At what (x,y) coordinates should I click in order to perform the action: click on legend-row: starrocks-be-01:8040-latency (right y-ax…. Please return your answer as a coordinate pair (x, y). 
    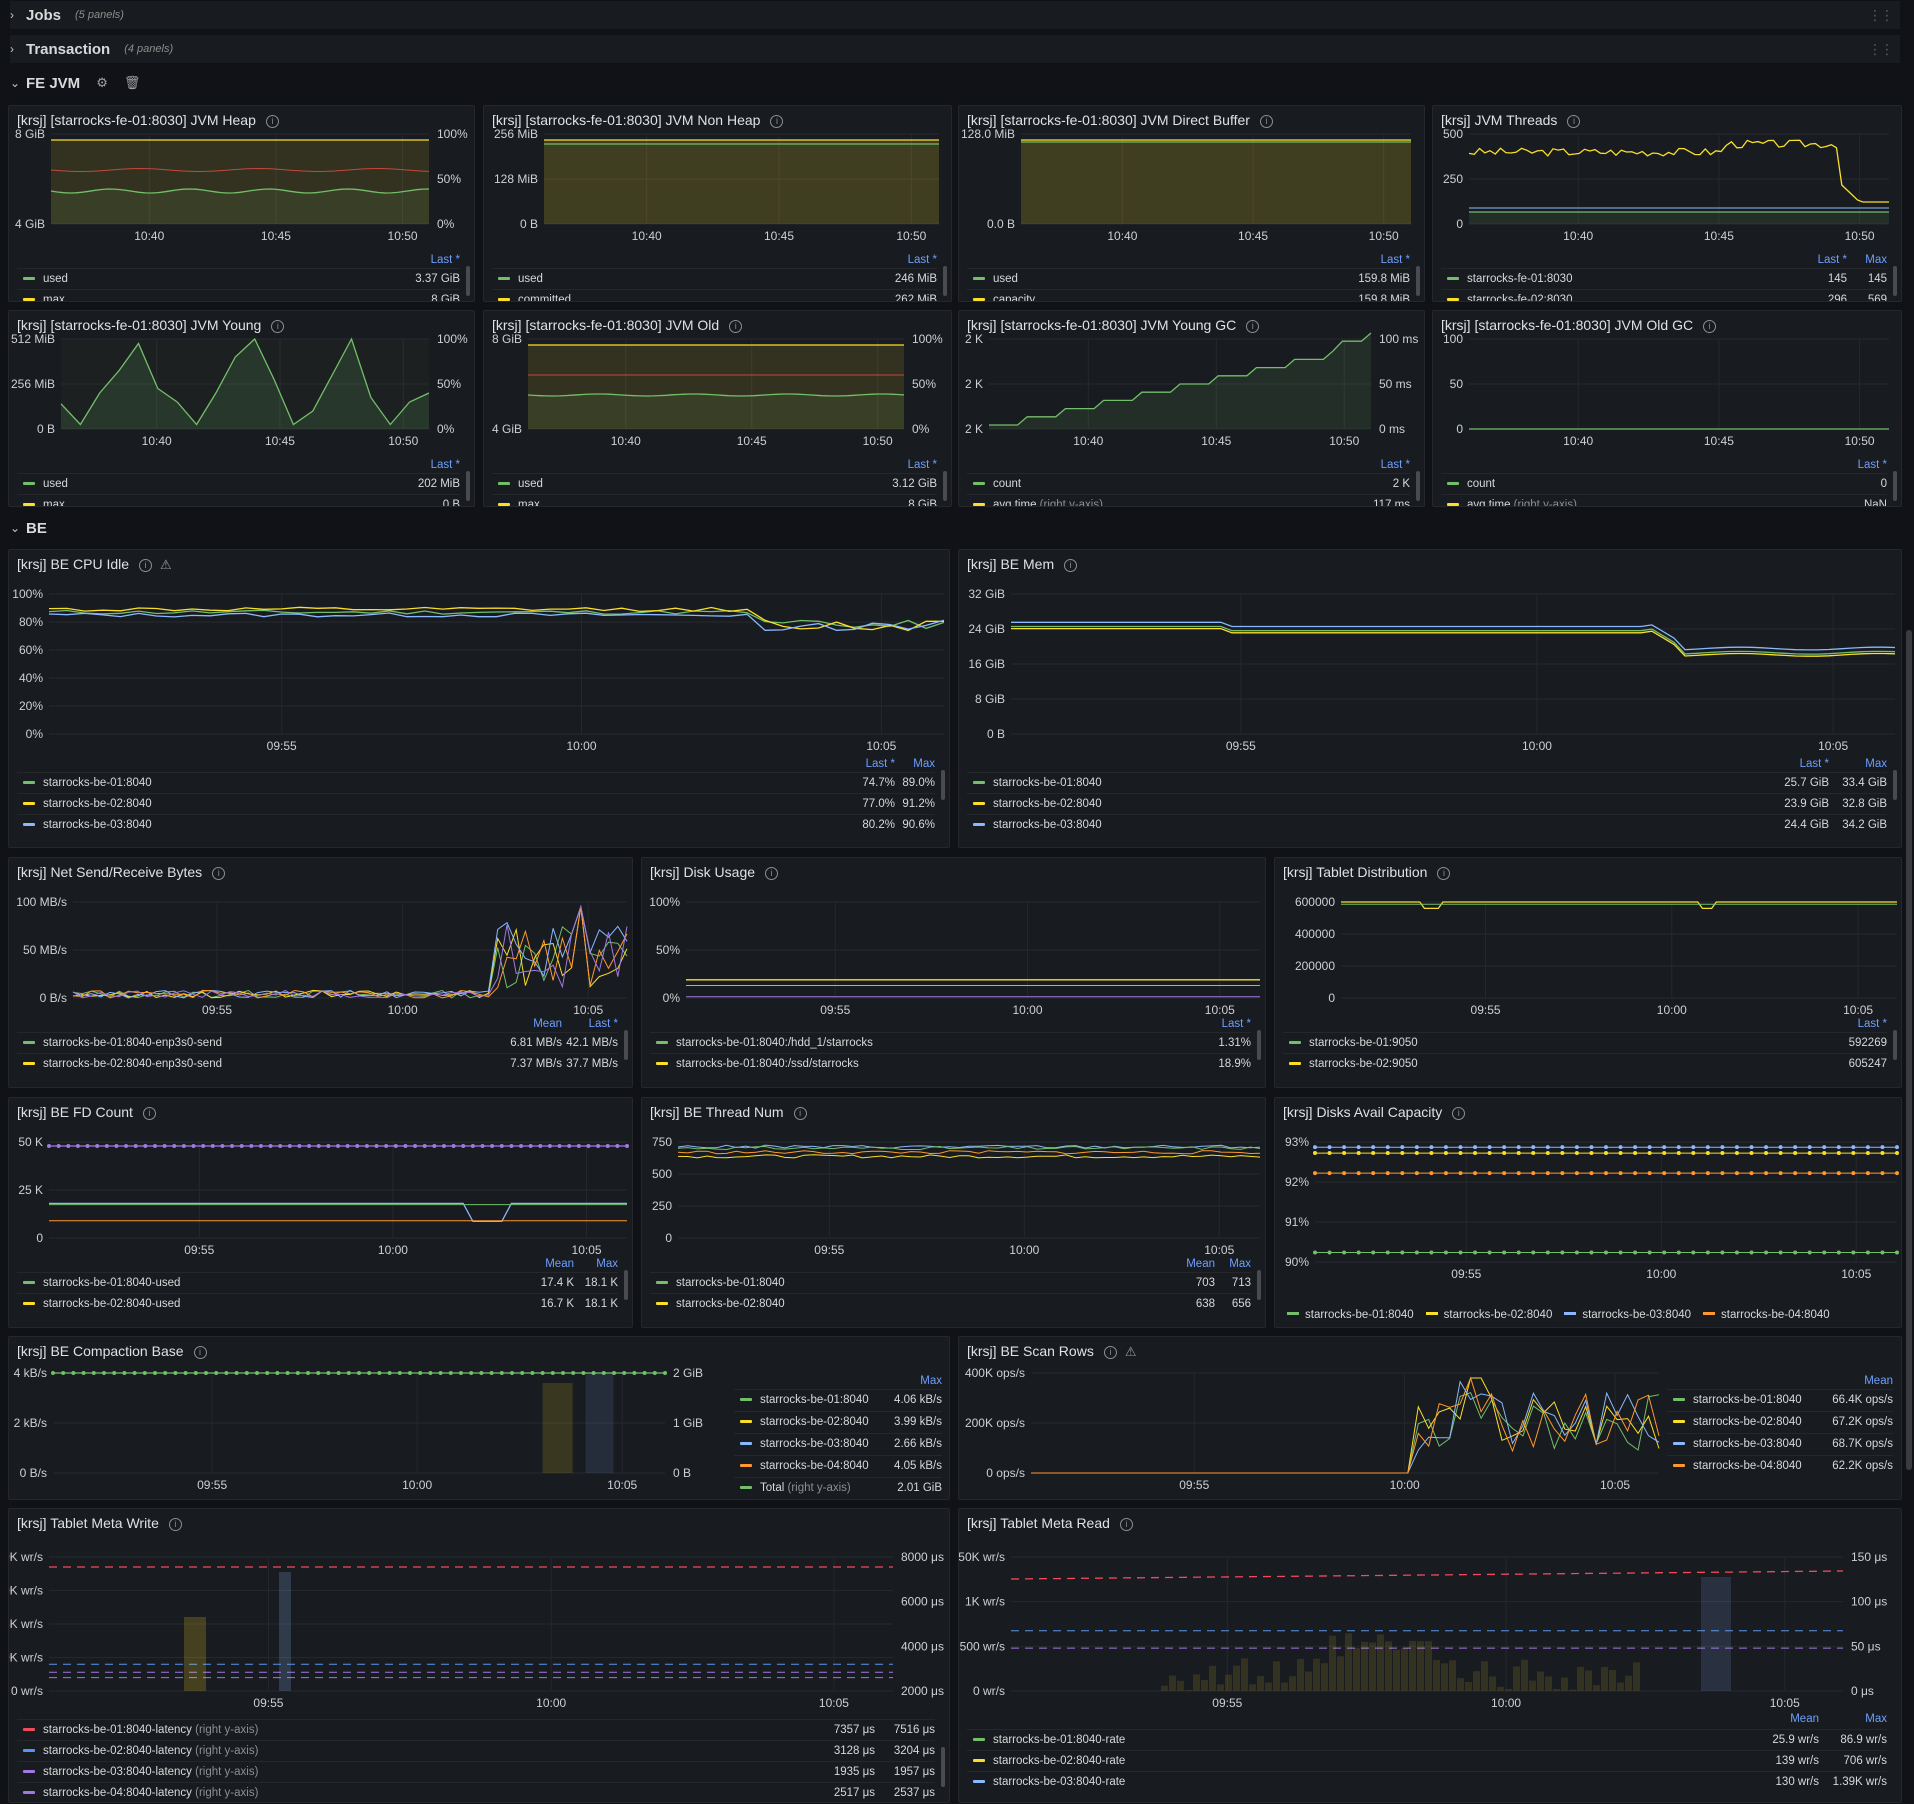
    Looking at the image, I should click on (476, 1729).